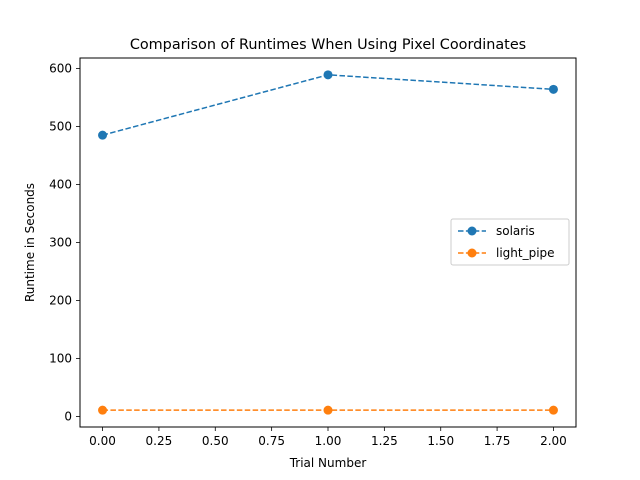 Image resolution: width=640 pixels, height=480 pixels. What do you see at coordinates (328, 105) in the screenshot?
I see `series-line-solaris` at bounding box center [328, 105].